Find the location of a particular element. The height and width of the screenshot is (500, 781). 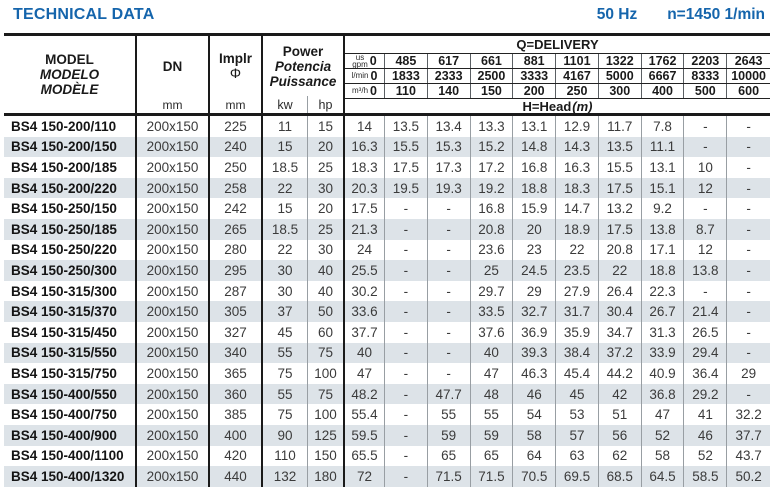

kw-cell: 55 is located at coordinates (285, 394).